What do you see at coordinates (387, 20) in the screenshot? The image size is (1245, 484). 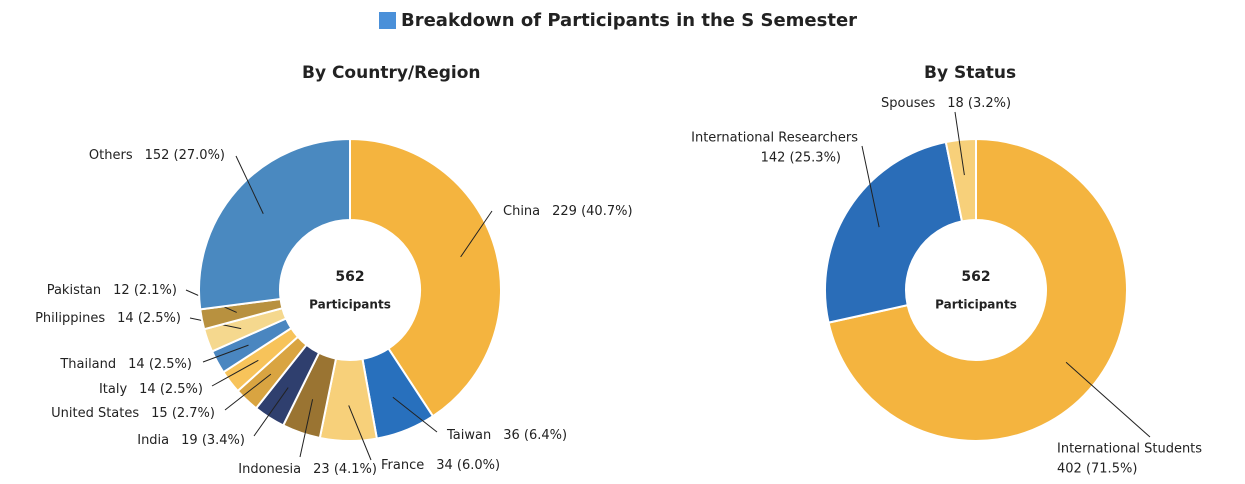 I see `title-icon` at bounding box center [387, 20].